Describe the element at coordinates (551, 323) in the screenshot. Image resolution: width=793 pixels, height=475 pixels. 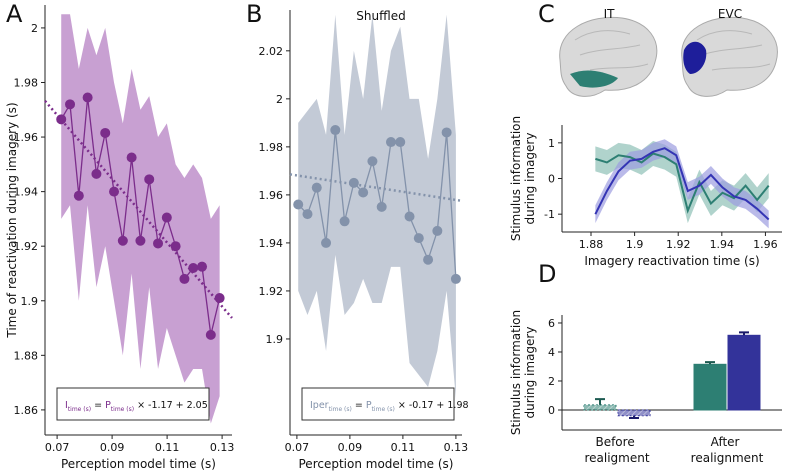
I see `y-tick-label: 6` at that location.